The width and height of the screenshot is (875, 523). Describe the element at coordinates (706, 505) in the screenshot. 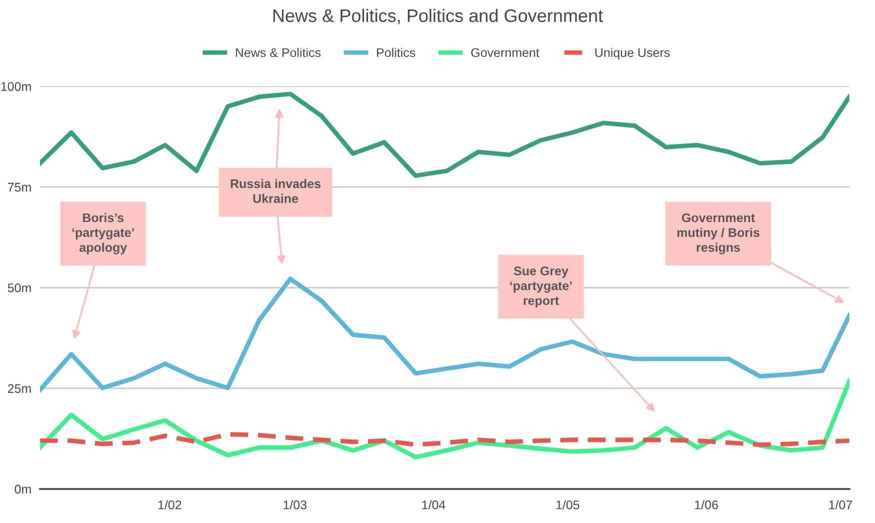

I see `x-tick-label: 1/06` at that location.